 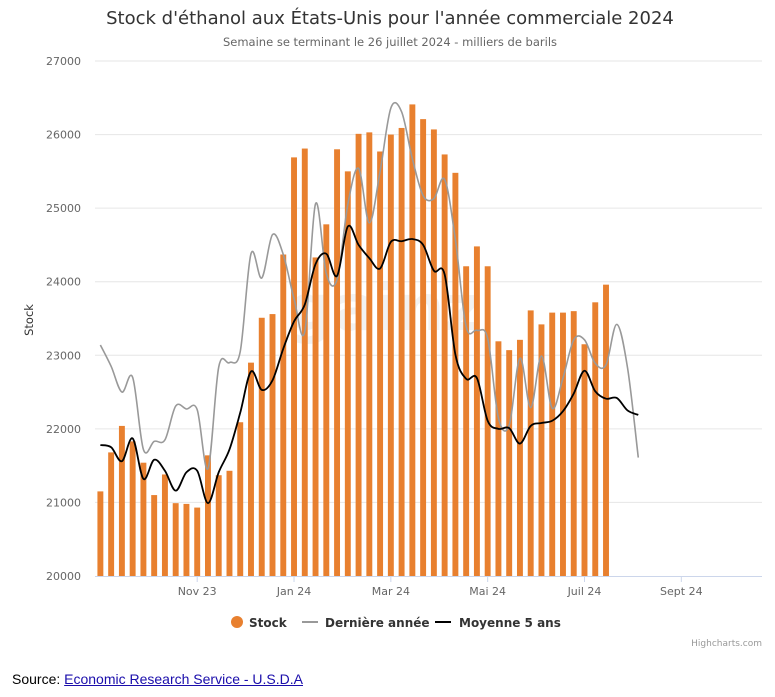 I want to click on legend-item-stock: Stock, so click(x=259, y=623).